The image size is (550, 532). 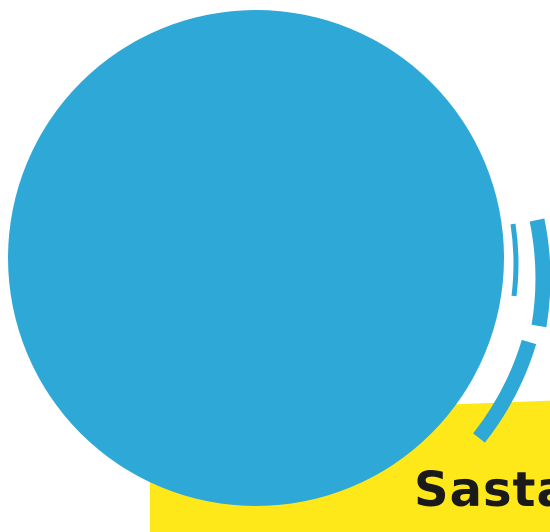 I want to click on inner-ring-arc, so click(x=514, y=260).